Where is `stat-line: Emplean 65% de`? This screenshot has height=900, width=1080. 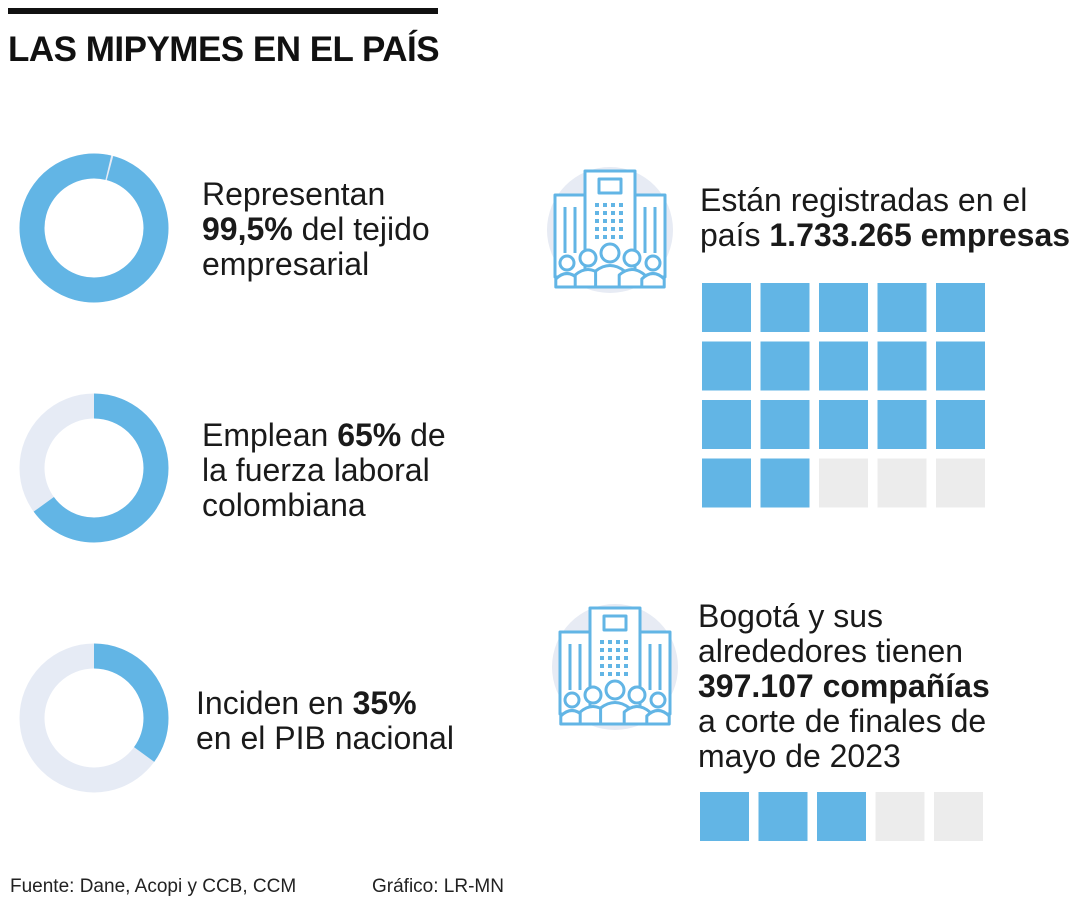 stat-line: Emplean 65% de is located at coordinates (324, 435).